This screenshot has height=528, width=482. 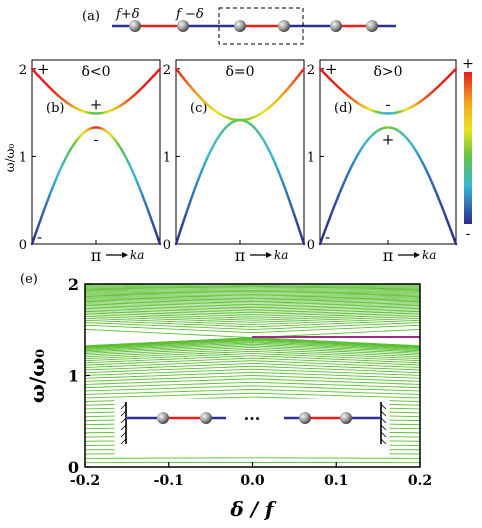 I want to click on band-ytick-label: 0, so click(x=311, y=245).